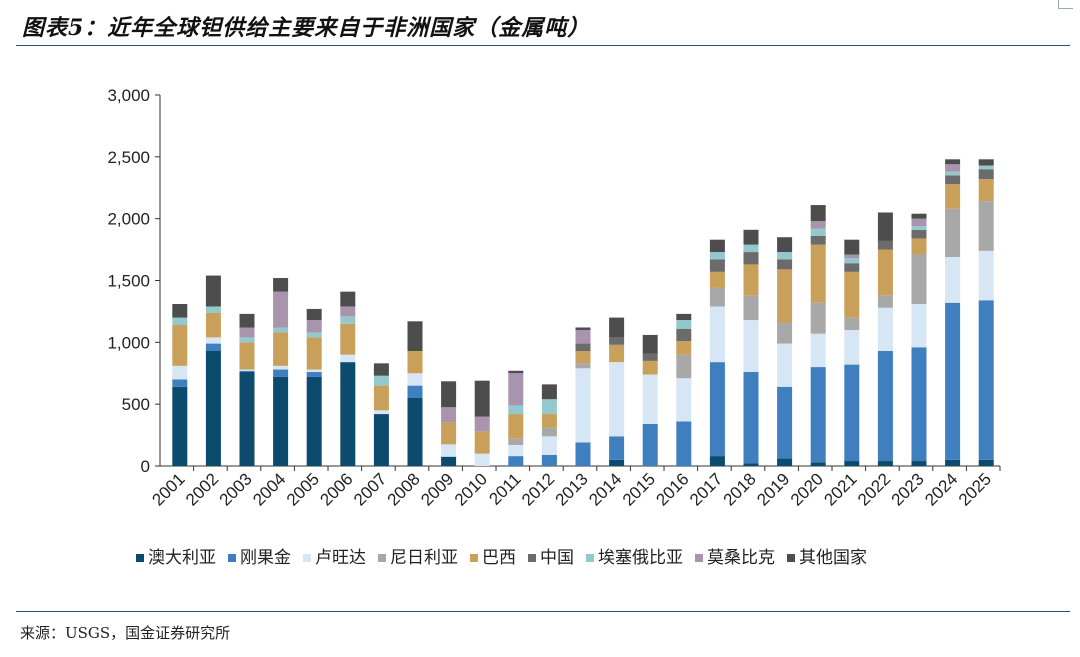  I want to click on x-tick-label: 2010, so click(471, 489).